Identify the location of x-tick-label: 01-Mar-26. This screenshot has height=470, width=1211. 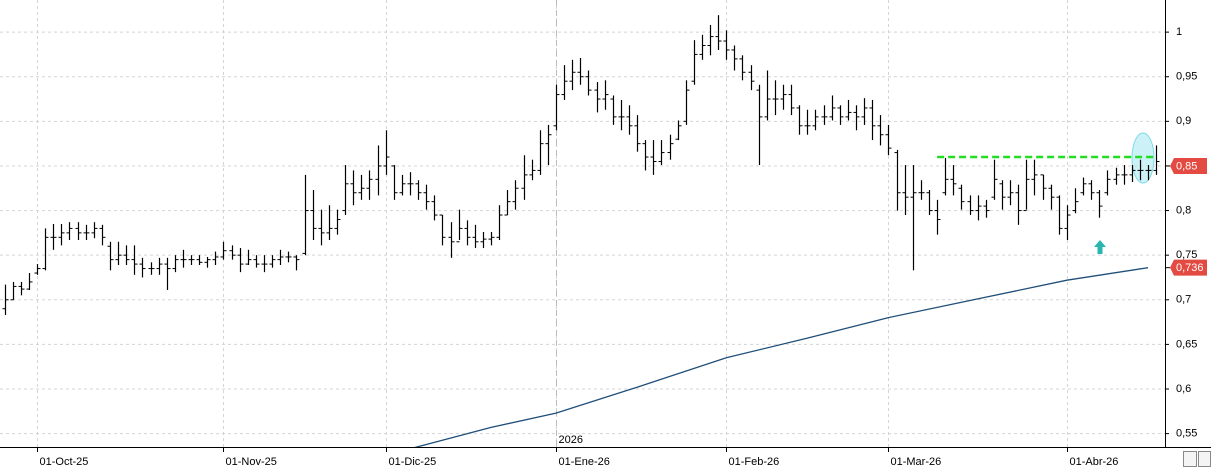
(916, 462).